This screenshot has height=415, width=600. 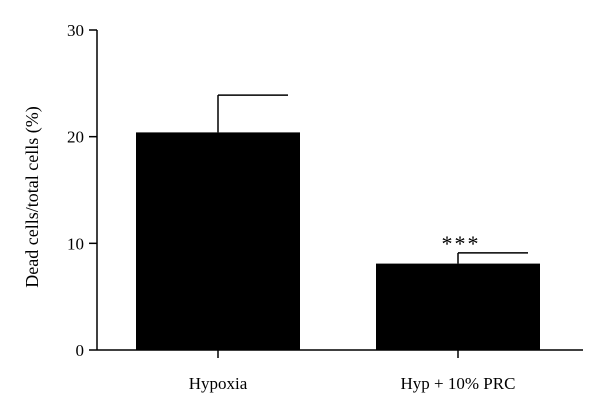 What do you see at coordinates (82, 190) in the screenshot?
I see `y-axis: 0 10 20 30` at bounding box center [82, 190].